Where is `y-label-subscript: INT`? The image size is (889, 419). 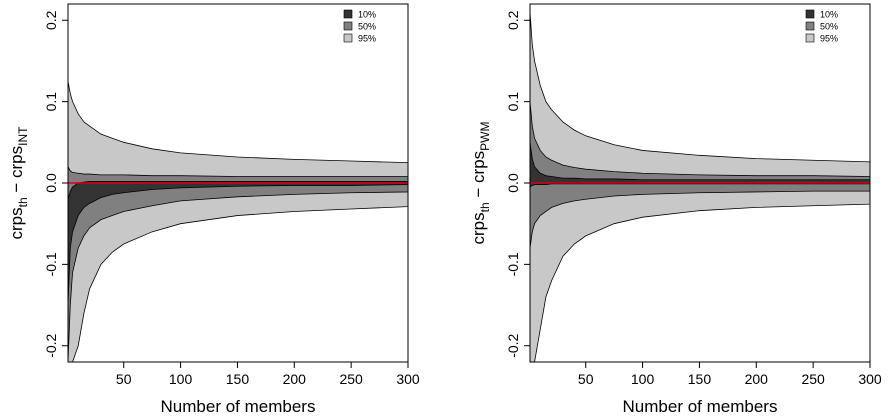 y-label-subscript: INT is located at coordinates (23, 136).